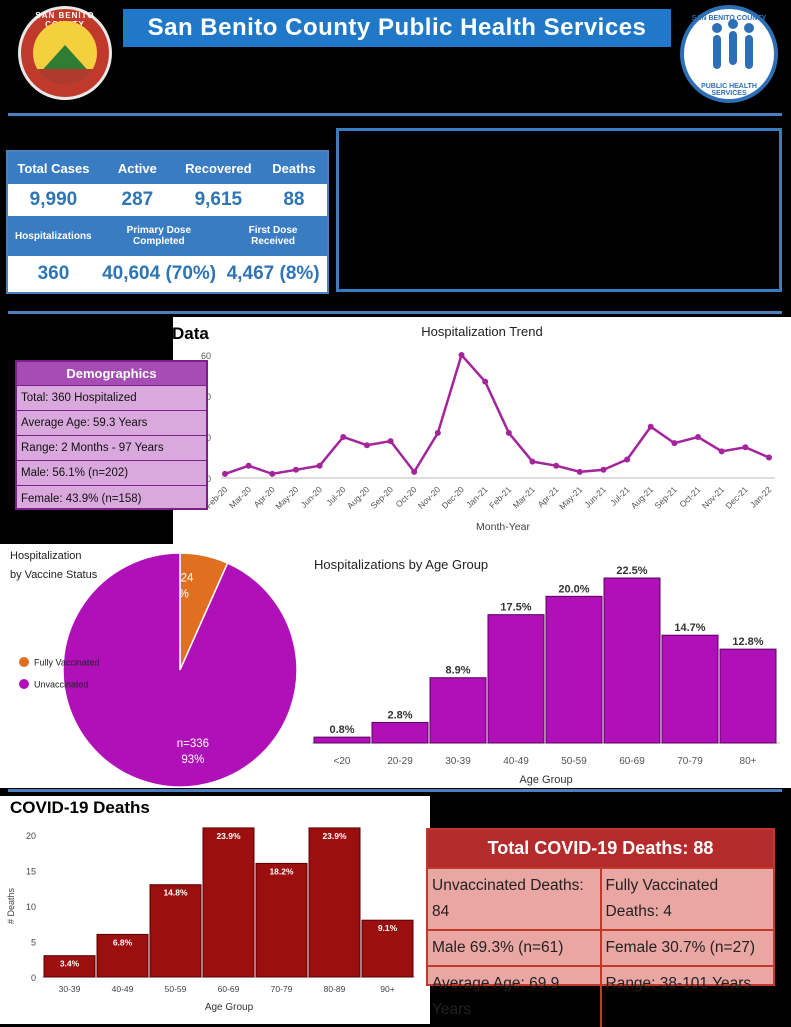 The image size is (791, 1027). What do you see at coordinates (736, 497) in the screenshot?
I see `x-tick-label: Dec-21` at bounding box center [736, 497].